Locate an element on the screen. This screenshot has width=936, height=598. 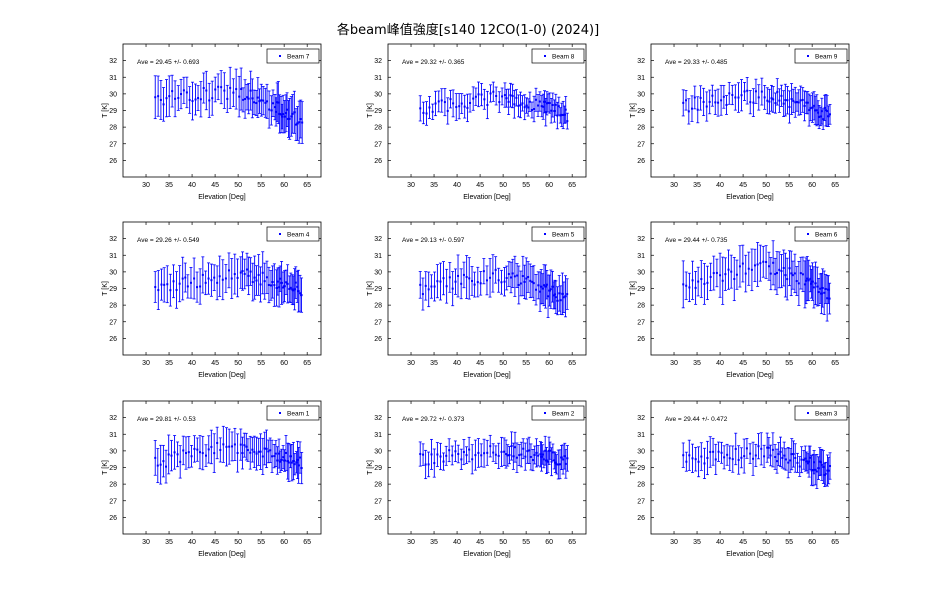
y-tick-label: 28 is located at coordinates (641, 485).